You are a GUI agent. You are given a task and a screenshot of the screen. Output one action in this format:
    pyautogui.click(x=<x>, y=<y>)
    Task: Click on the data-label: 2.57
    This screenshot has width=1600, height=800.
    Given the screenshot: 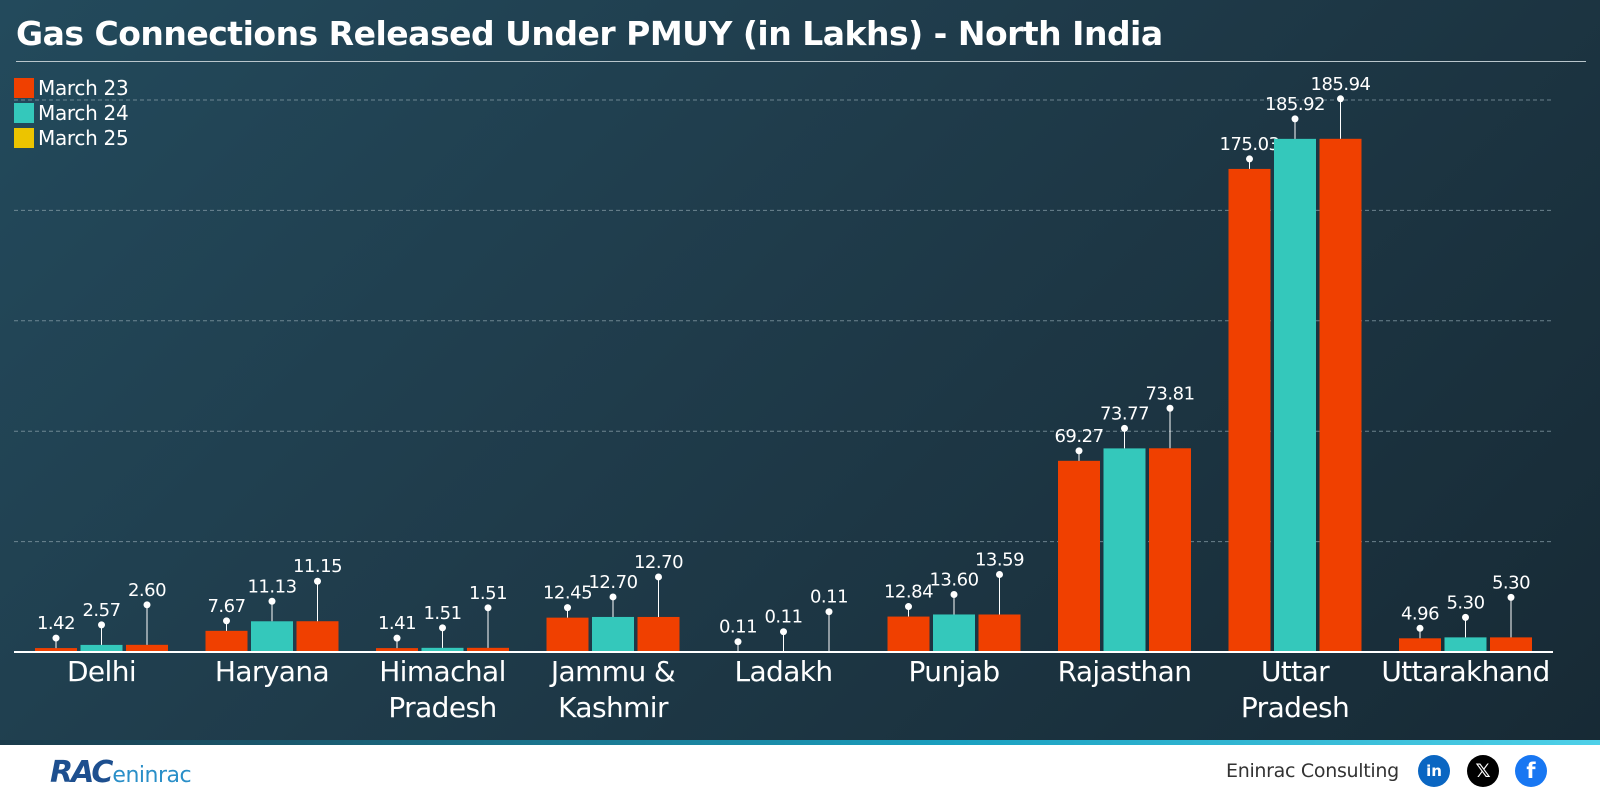 What is the action you would take?
    pyautogui.click(x=101, y=610)
    